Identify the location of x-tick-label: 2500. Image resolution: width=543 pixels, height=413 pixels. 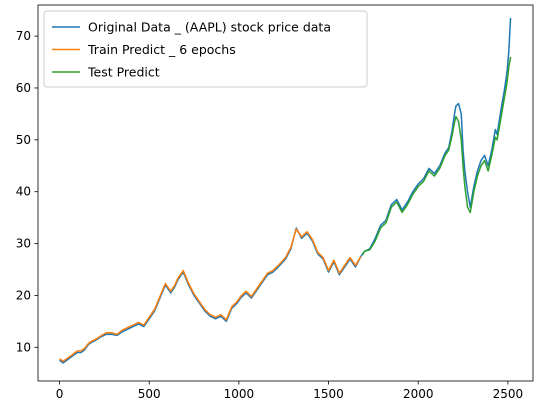
(508, 394).